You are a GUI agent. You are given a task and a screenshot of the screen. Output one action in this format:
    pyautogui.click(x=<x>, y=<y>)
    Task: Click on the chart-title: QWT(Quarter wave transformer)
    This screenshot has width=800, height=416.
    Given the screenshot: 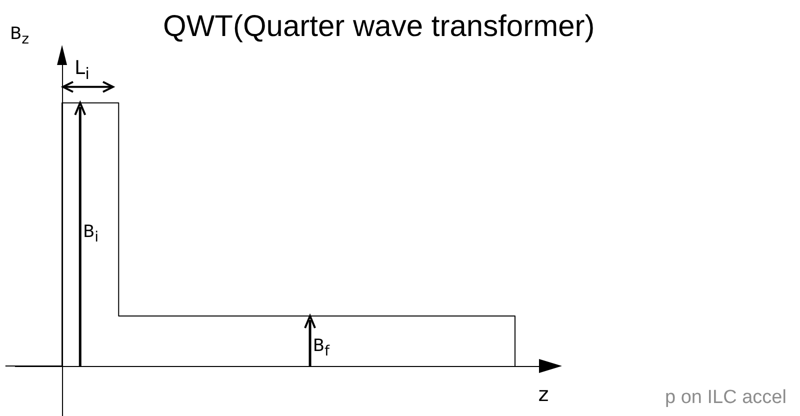 What is the action you would take?
    pyautogui.click(x=379, y=26)
    